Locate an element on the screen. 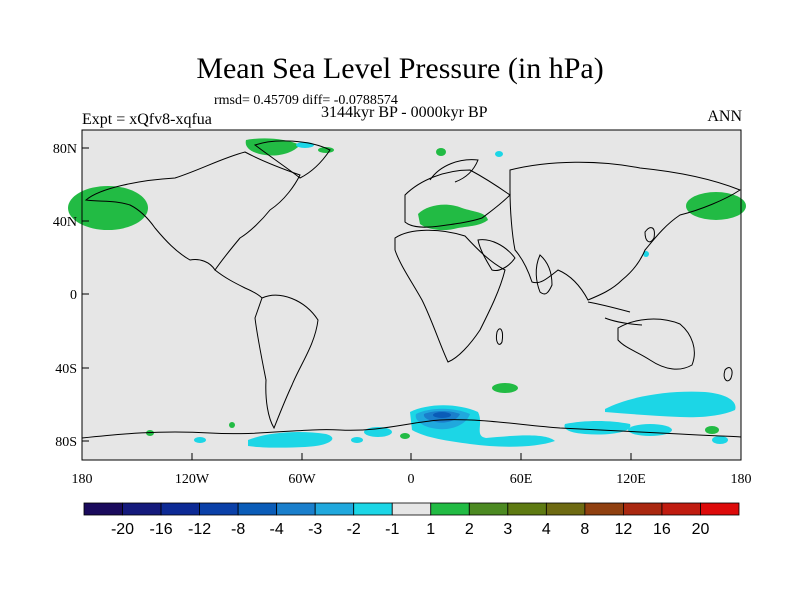 The image size is (800, 600). colorbar-label: -1 is located at coordinates (392, 529).